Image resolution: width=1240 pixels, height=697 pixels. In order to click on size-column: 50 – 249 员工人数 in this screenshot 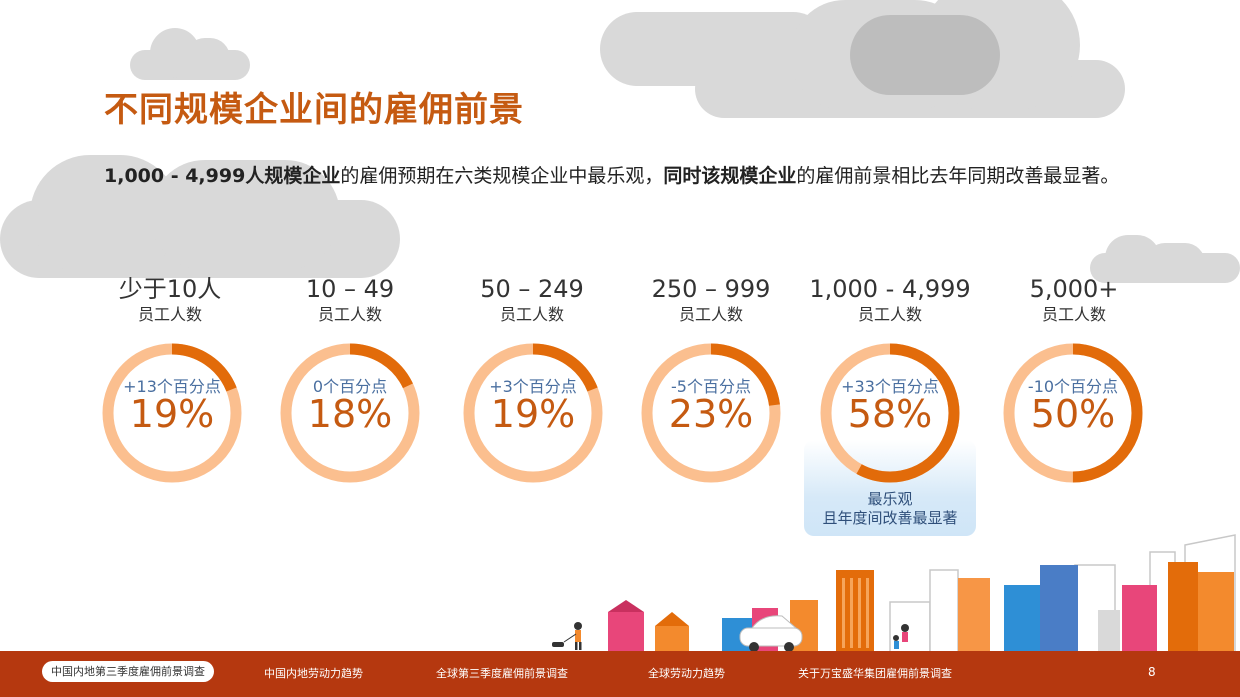, I will do `click(532, 300)`.